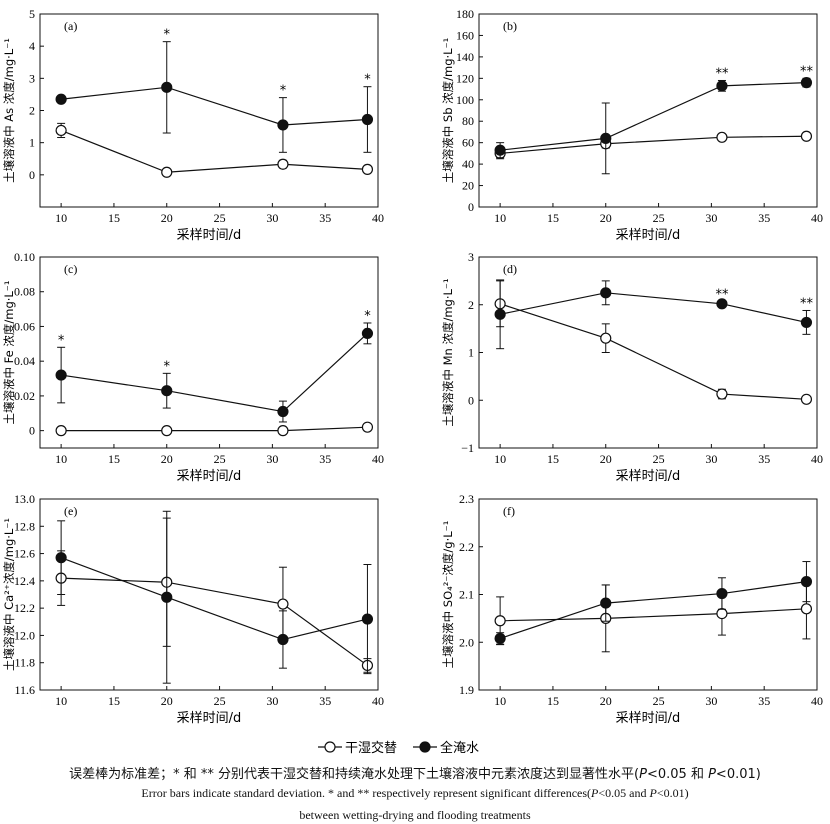 The width and height of the screenshot is (830, 824). I want to click on y-tick-label: 0.02, so click(24, 396).